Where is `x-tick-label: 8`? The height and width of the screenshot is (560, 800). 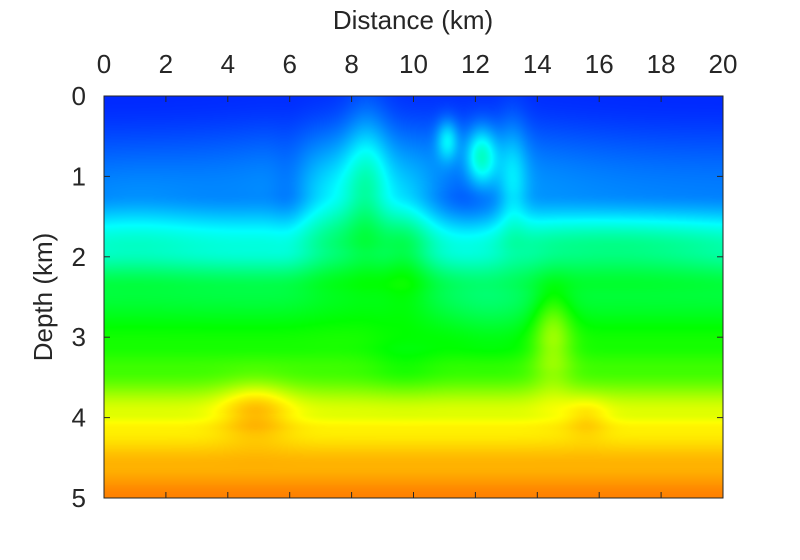
x-tick-label: 8 is located at coordinates (351, 64).